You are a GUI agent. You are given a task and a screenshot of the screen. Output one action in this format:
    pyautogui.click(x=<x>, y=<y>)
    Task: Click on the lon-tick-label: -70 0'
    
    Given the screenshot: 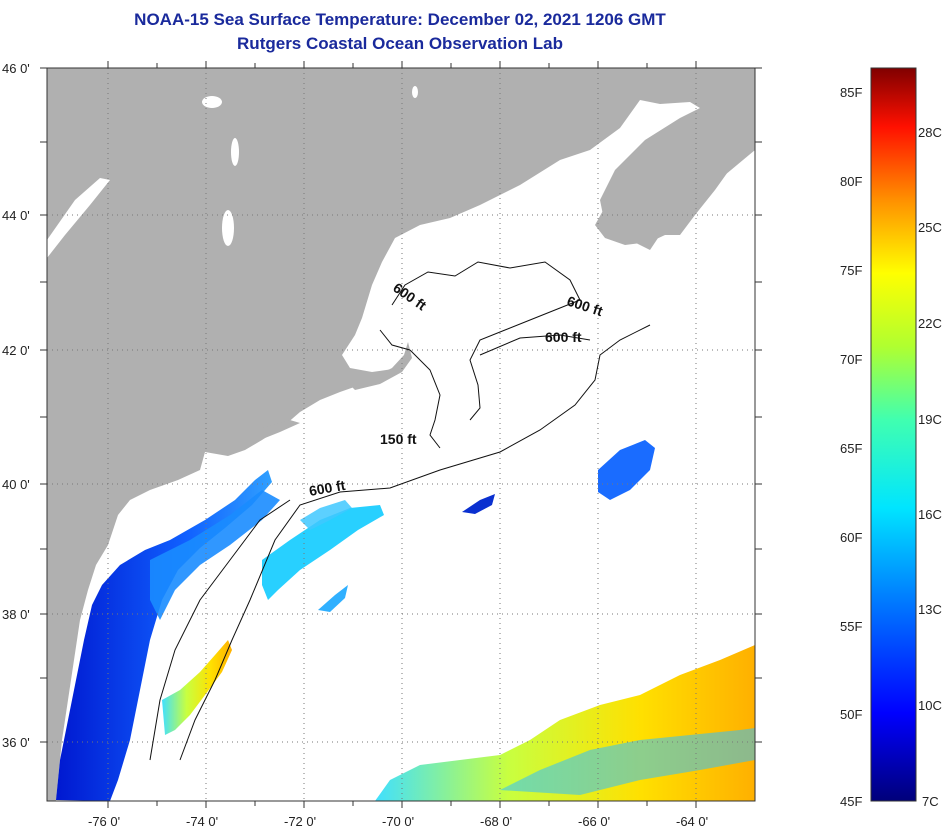 What is the action you would take?
    pyautogui.click(x=398, y=821)
    